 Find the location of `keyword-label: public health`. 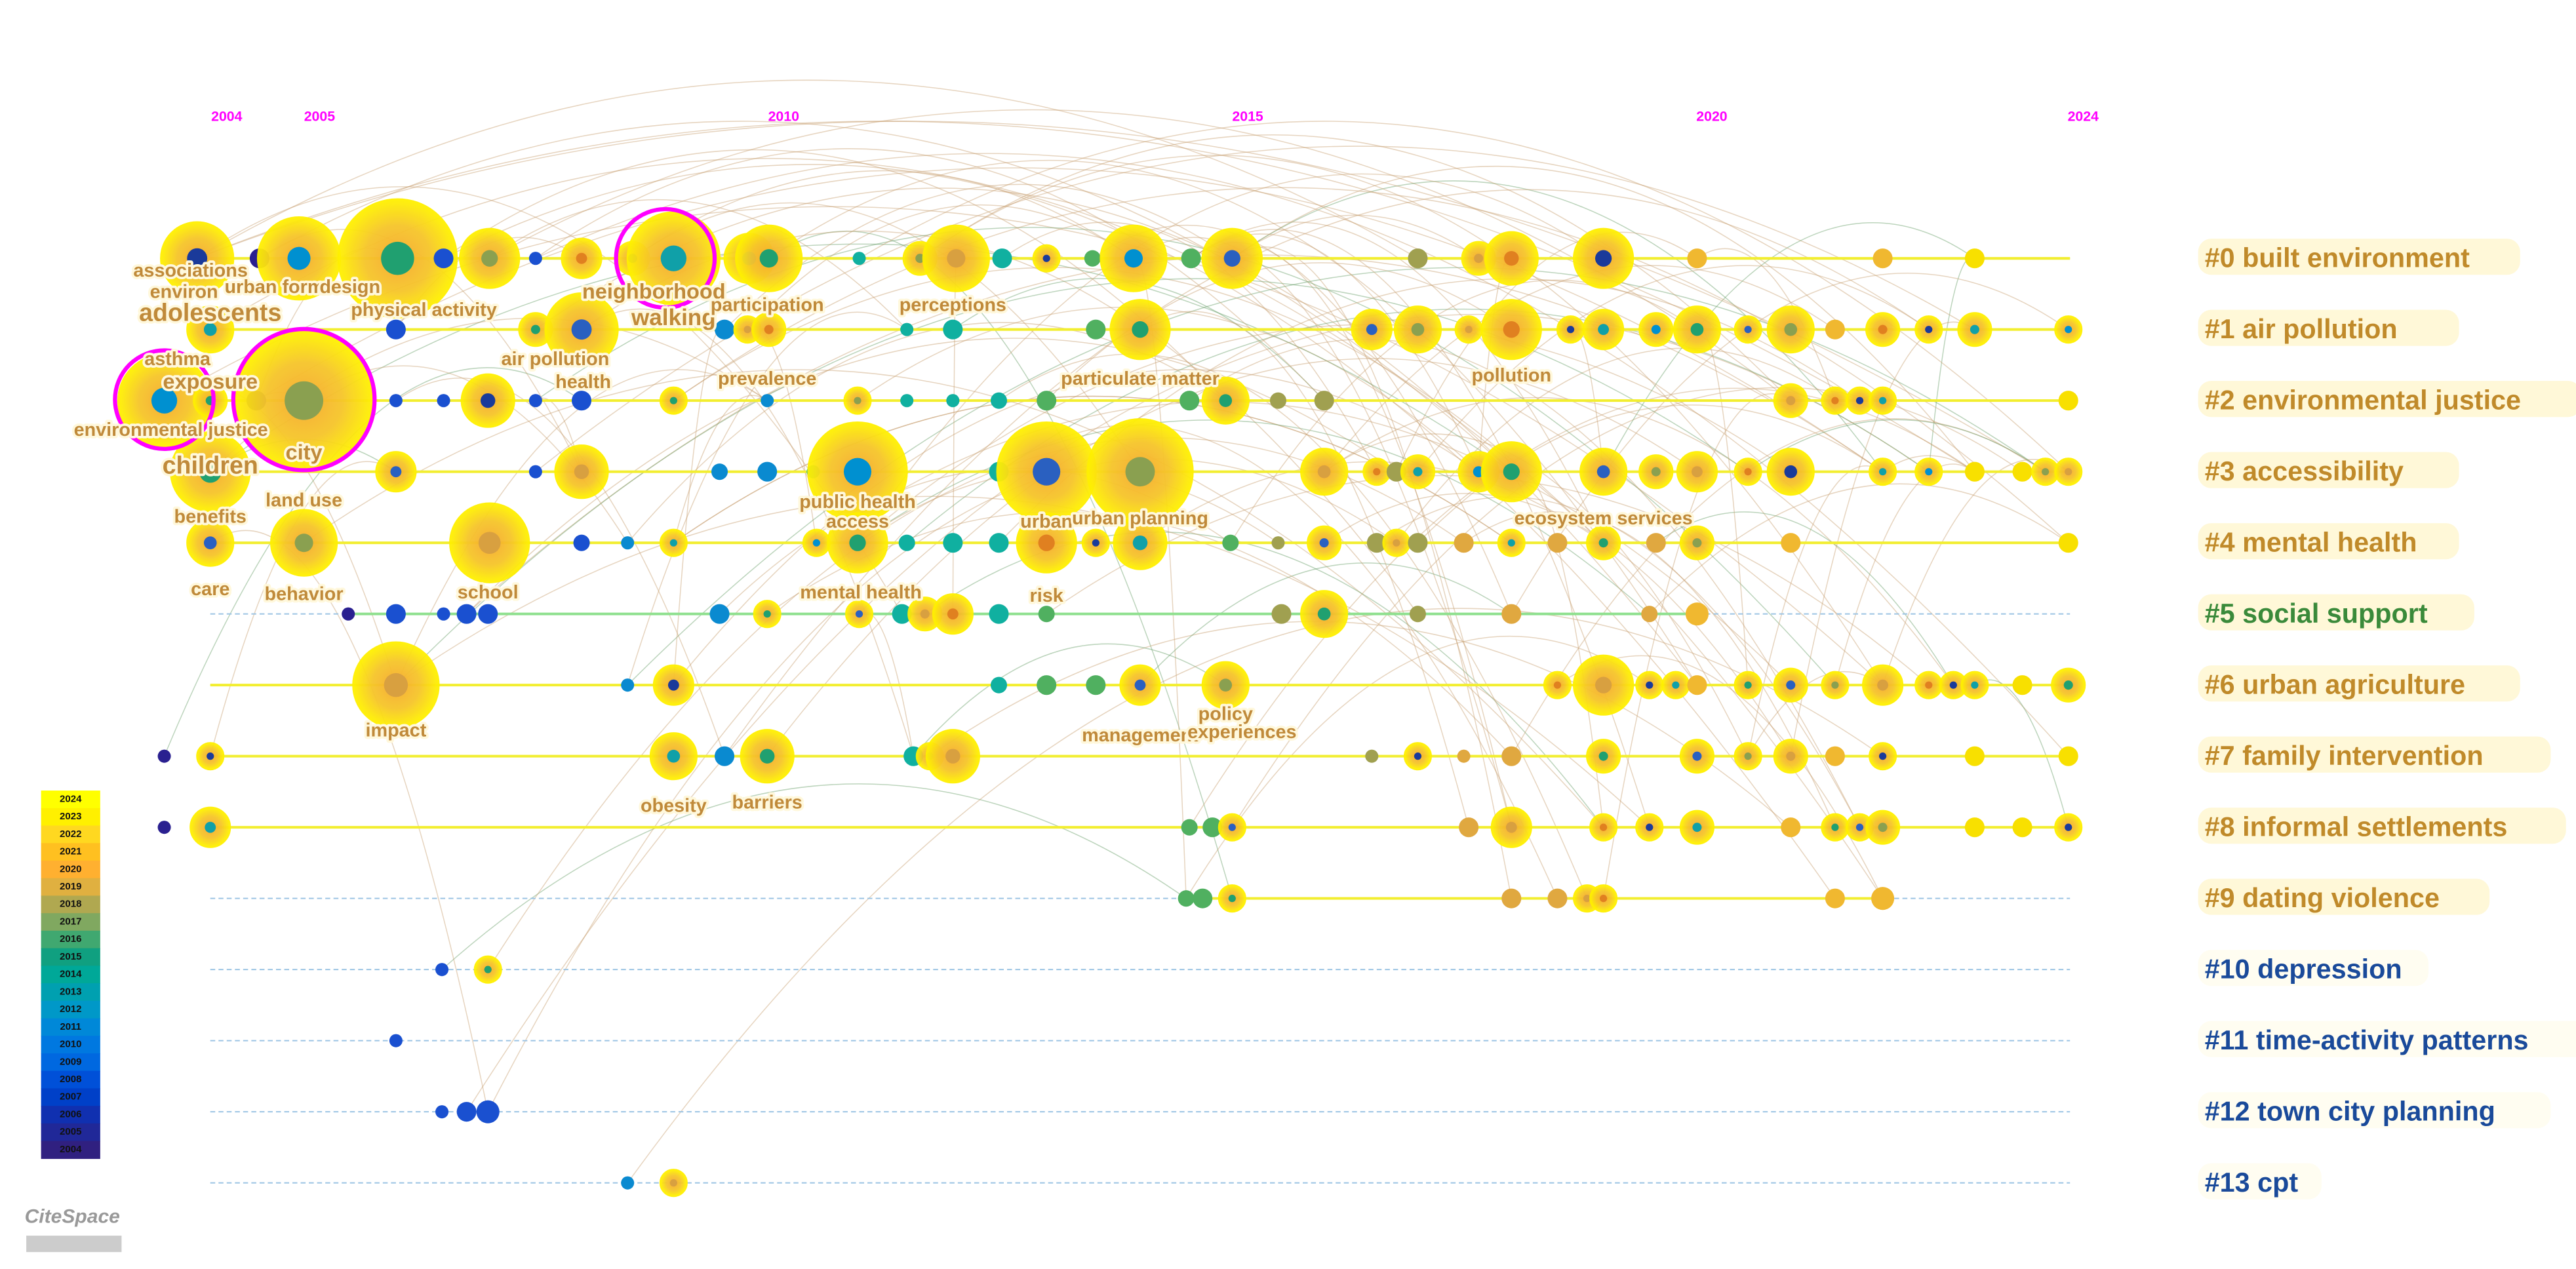

keyword-label: public health is located at coordinates (857, 502).